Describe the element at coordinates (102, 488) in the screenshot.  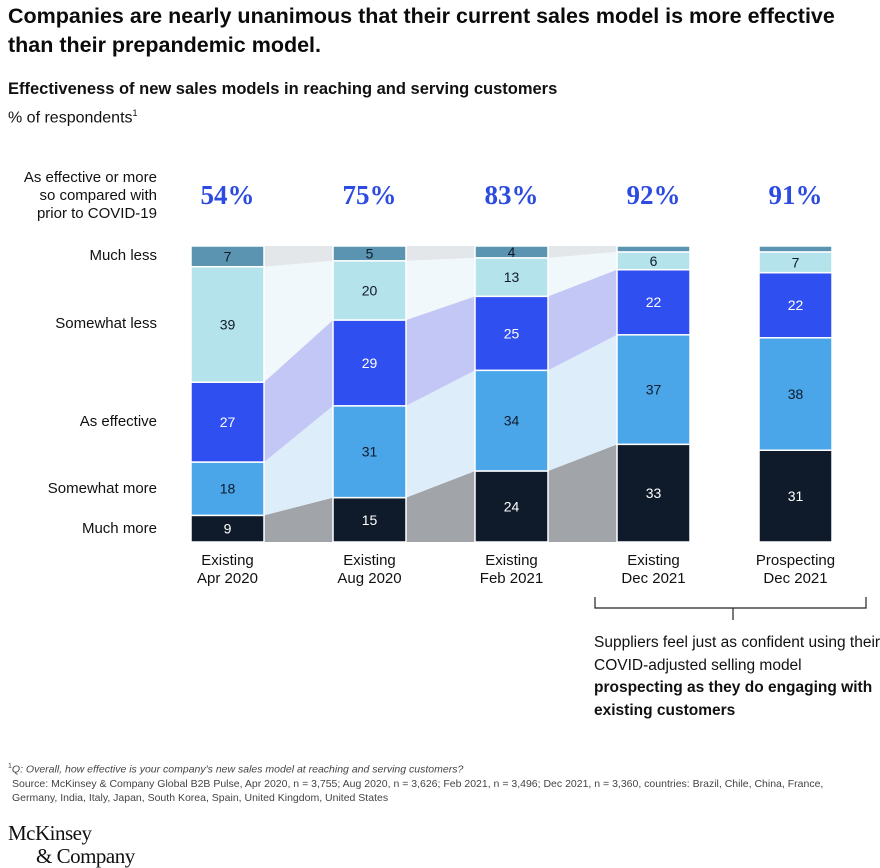
I see `row-label-somewhat-more: Somewhat more` at that location.